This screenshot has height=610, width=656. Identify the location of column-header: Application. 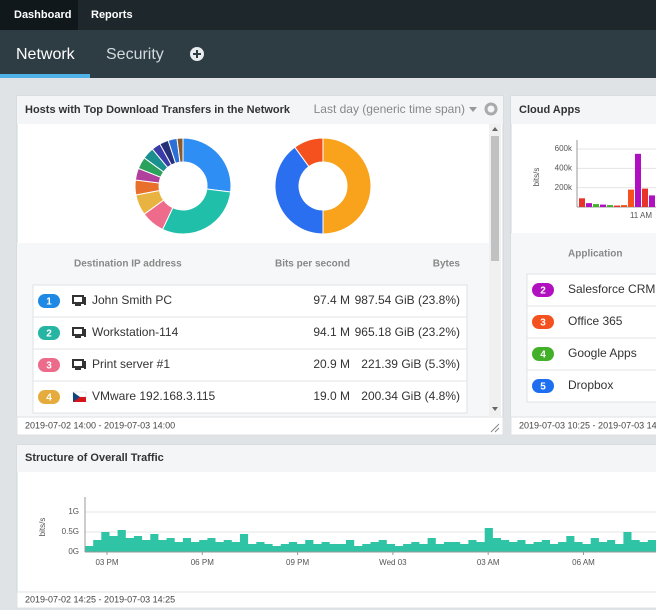
(595, 254).